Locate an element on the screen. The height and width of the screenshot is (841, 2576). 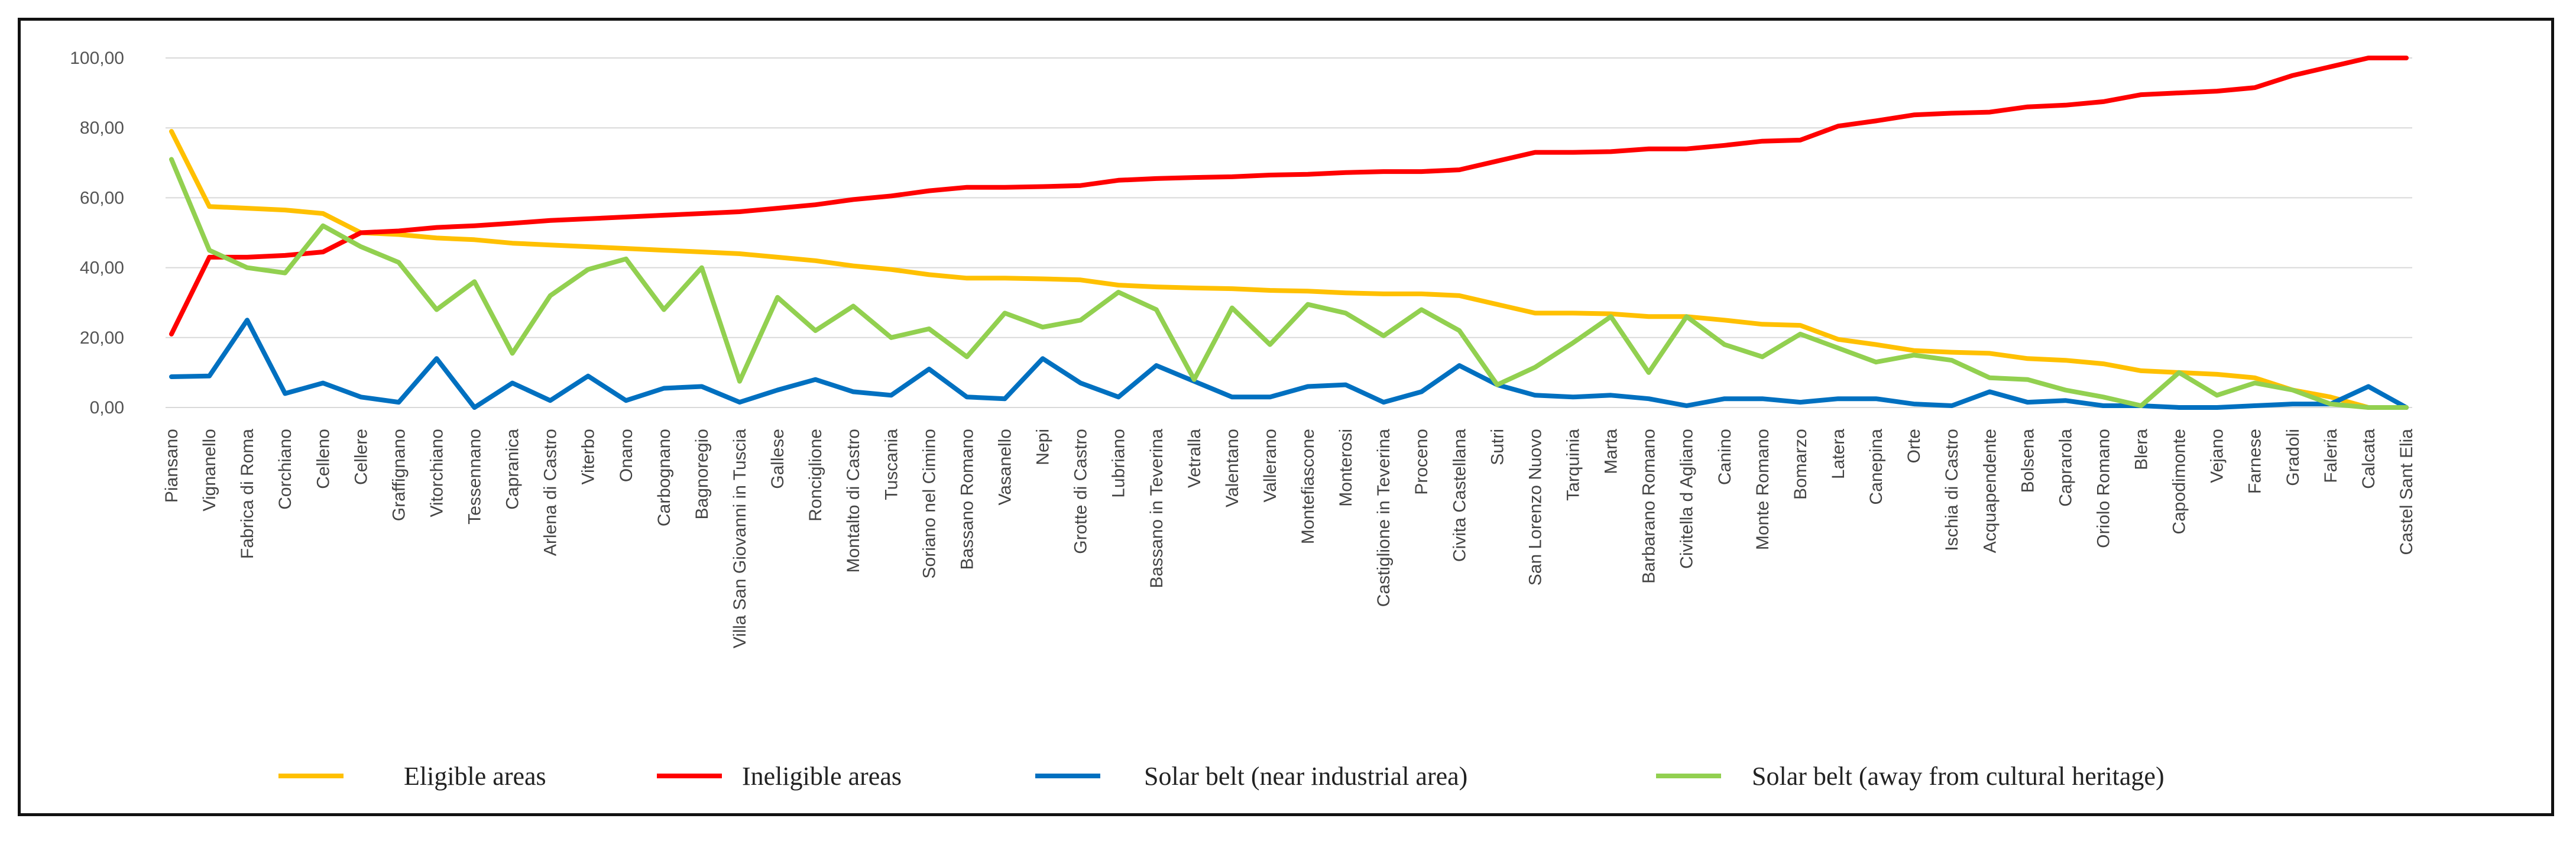
x-category-label: Castel Sant Elia is located at coordinates (2406, 492).